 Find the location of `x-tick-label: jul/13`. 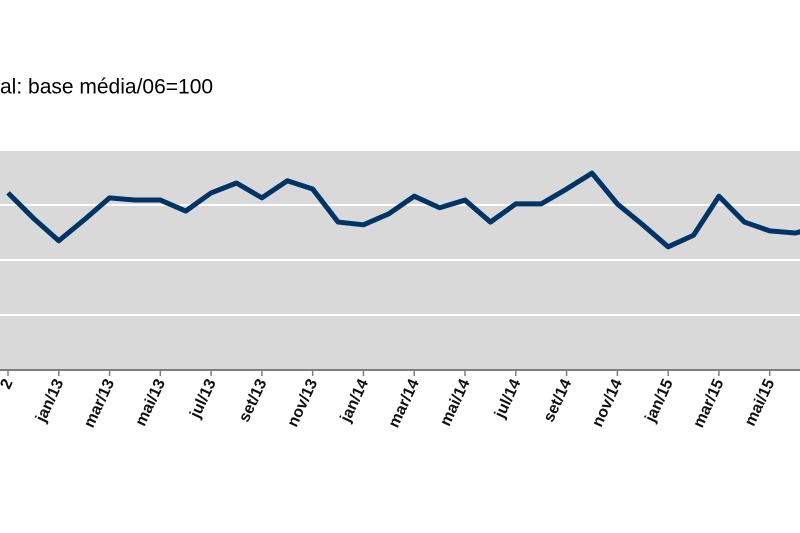

x-tick-label: jul/13 is located at coordinates (203, 398).